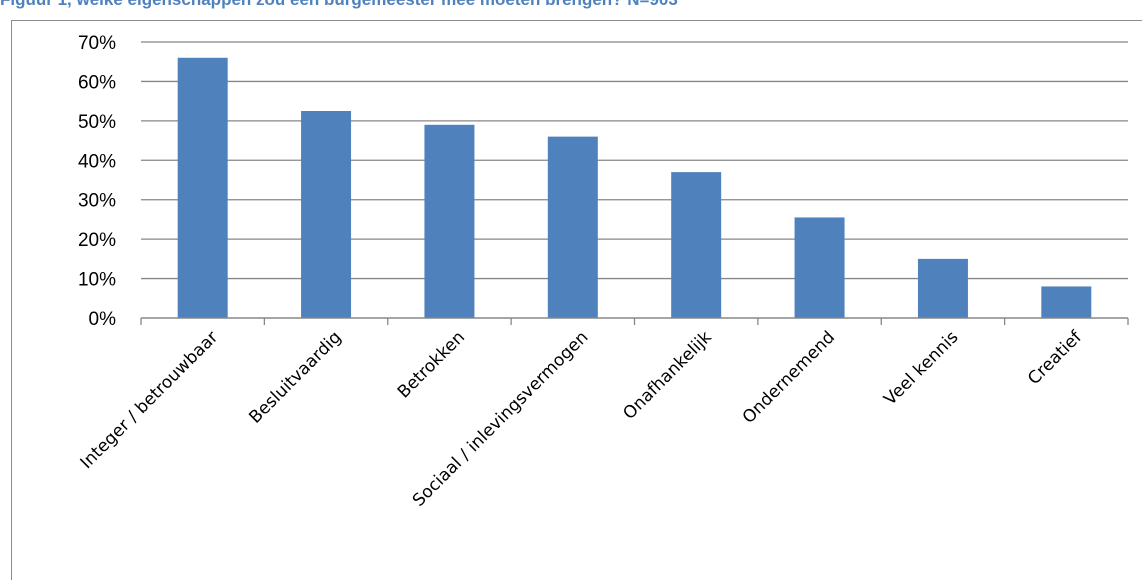  Describe the element at coordinates (97, 240) in the screenshot. I see `y-tick-label: 20%` at that location.